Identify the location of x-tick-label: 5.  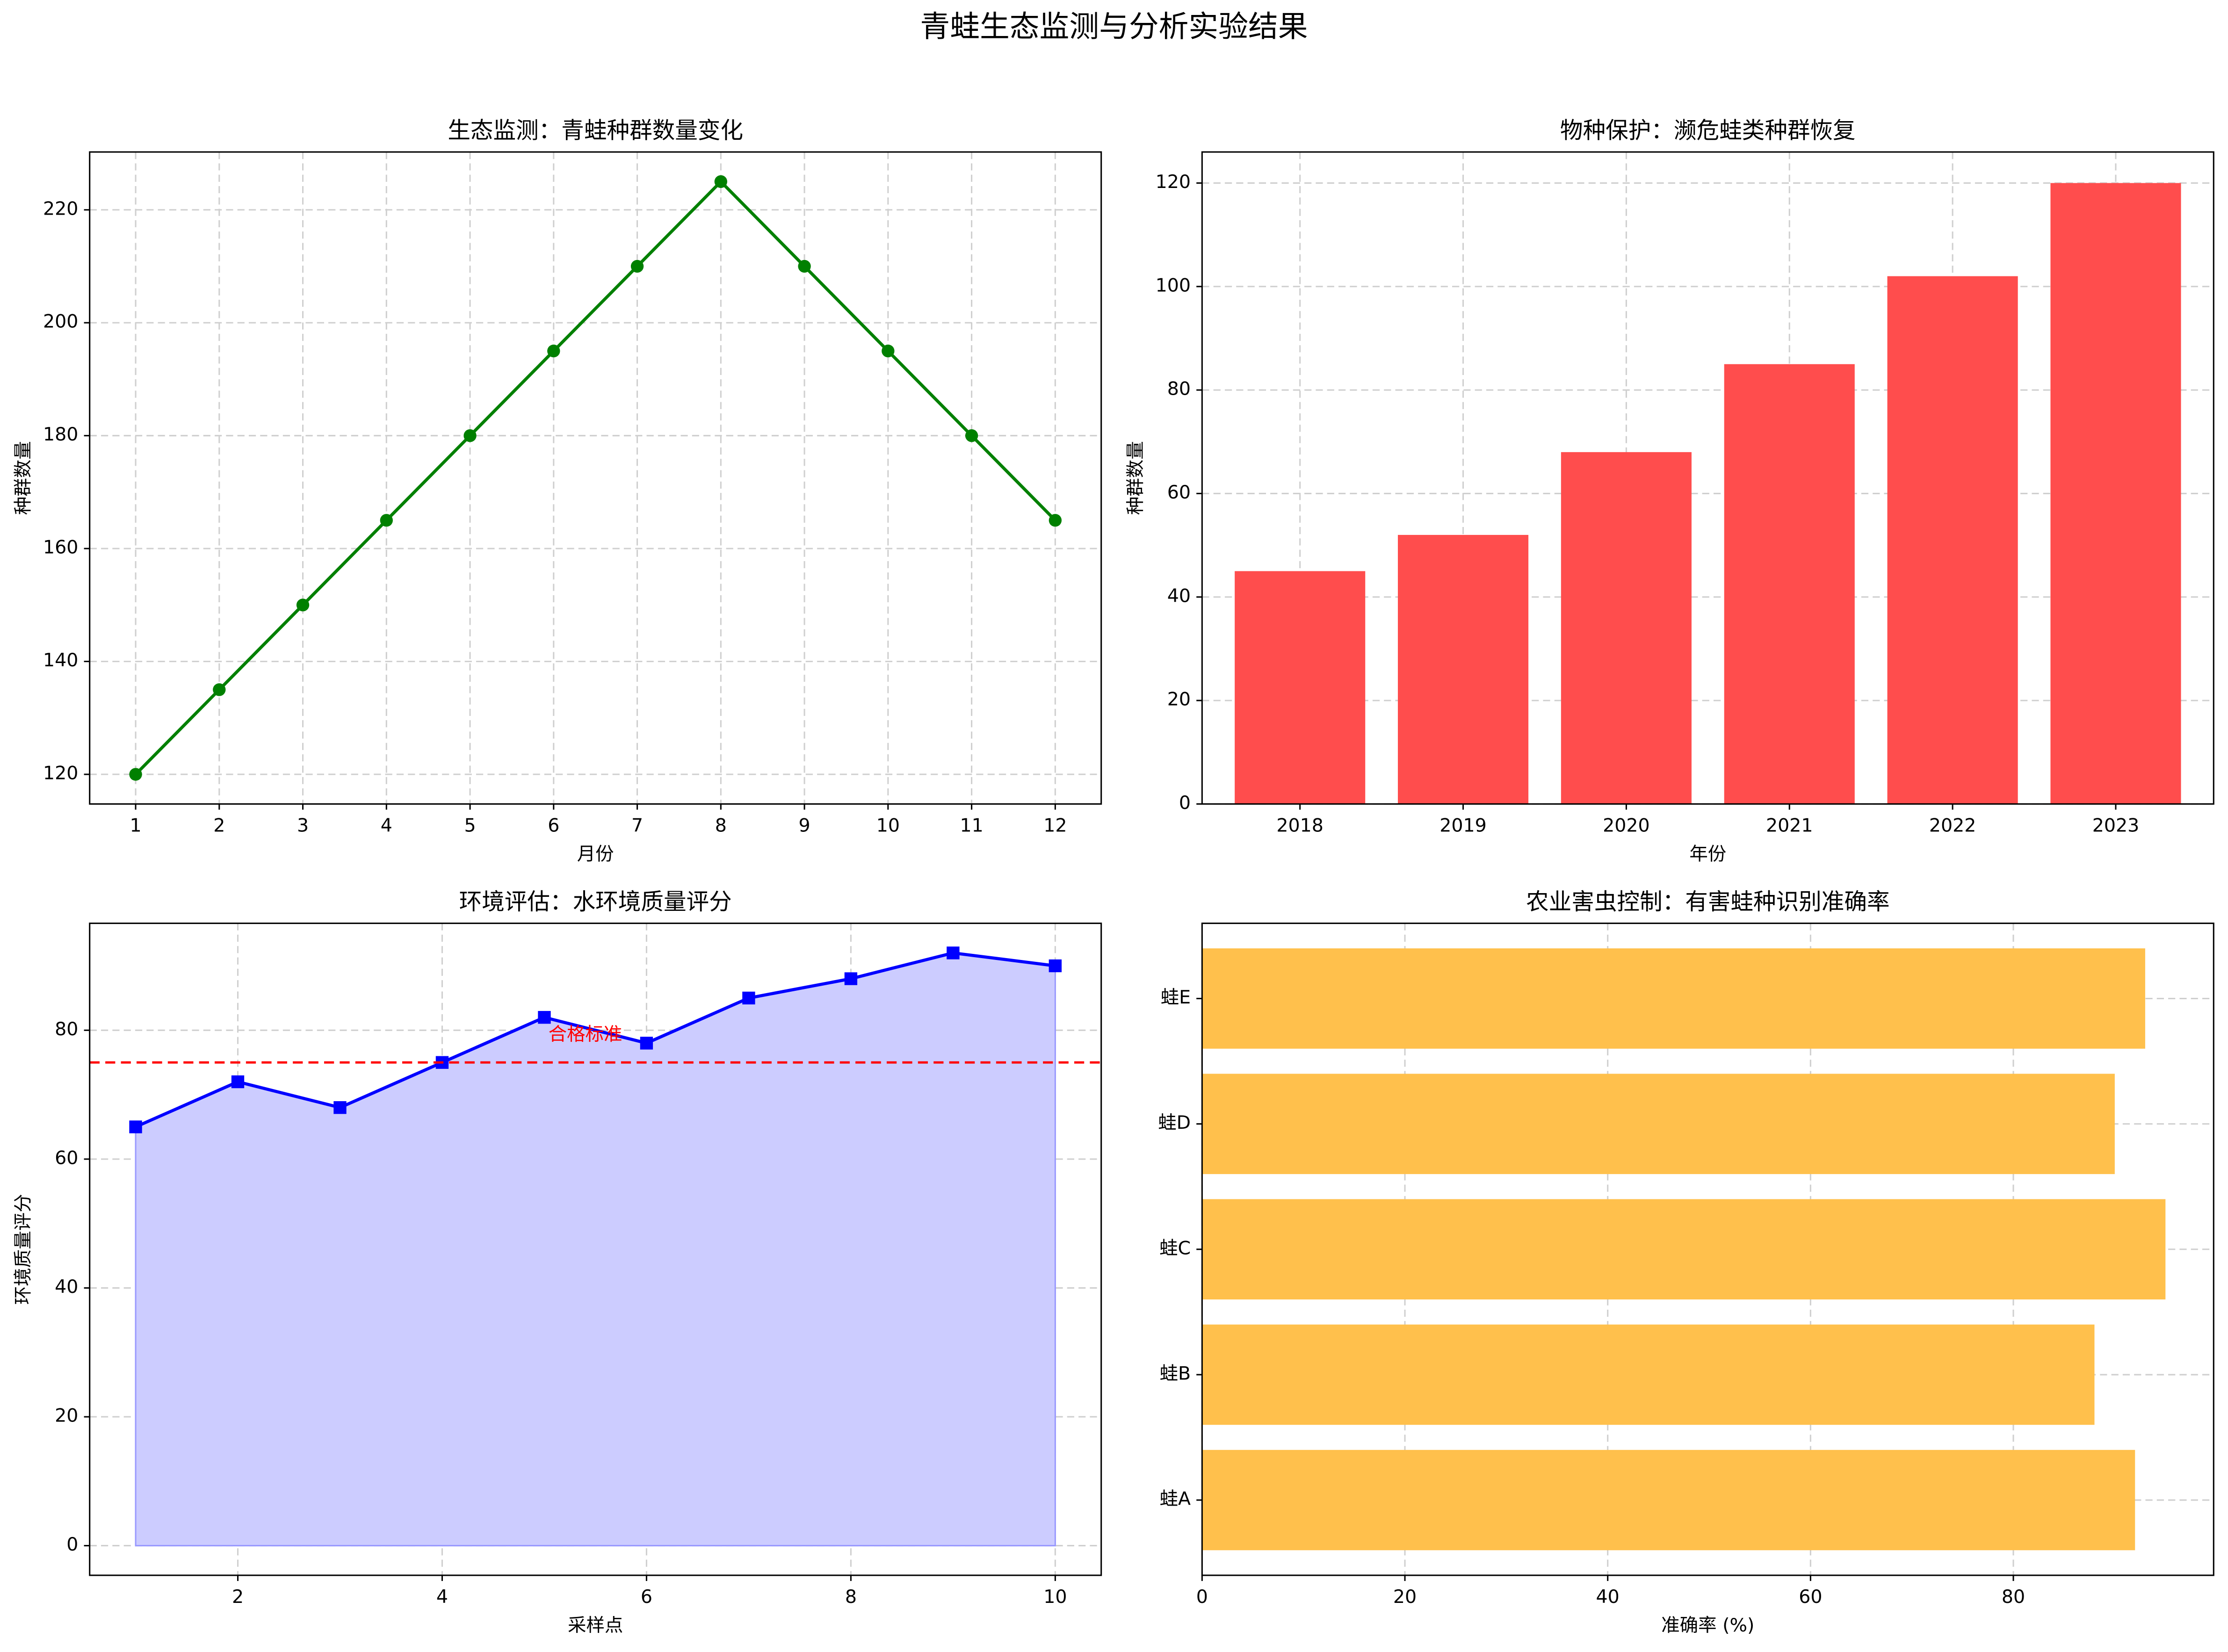
(470, 826).